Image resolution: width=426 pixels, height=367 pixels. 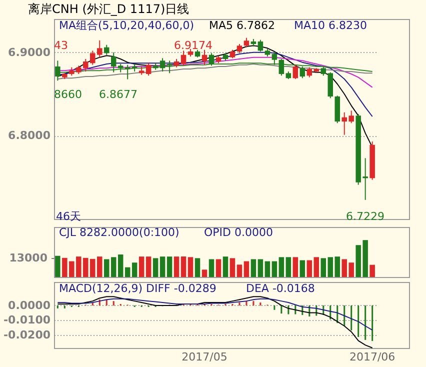 I want to click on annotation: OPID 0.0000, so click(x=238, y=232).